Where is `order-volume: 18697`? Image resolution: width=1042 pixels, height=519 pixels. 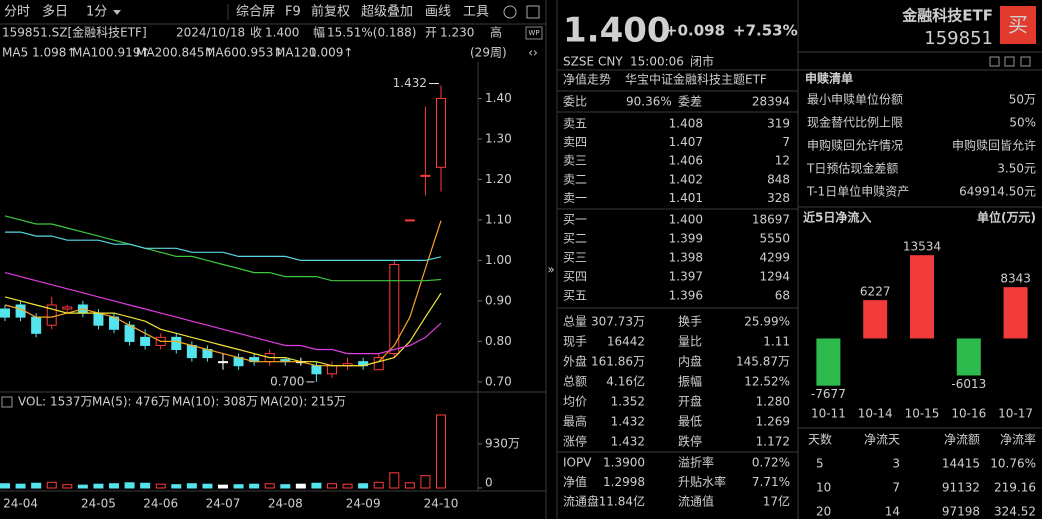
order-volume: 18697 is located at coordinates (771, 220).